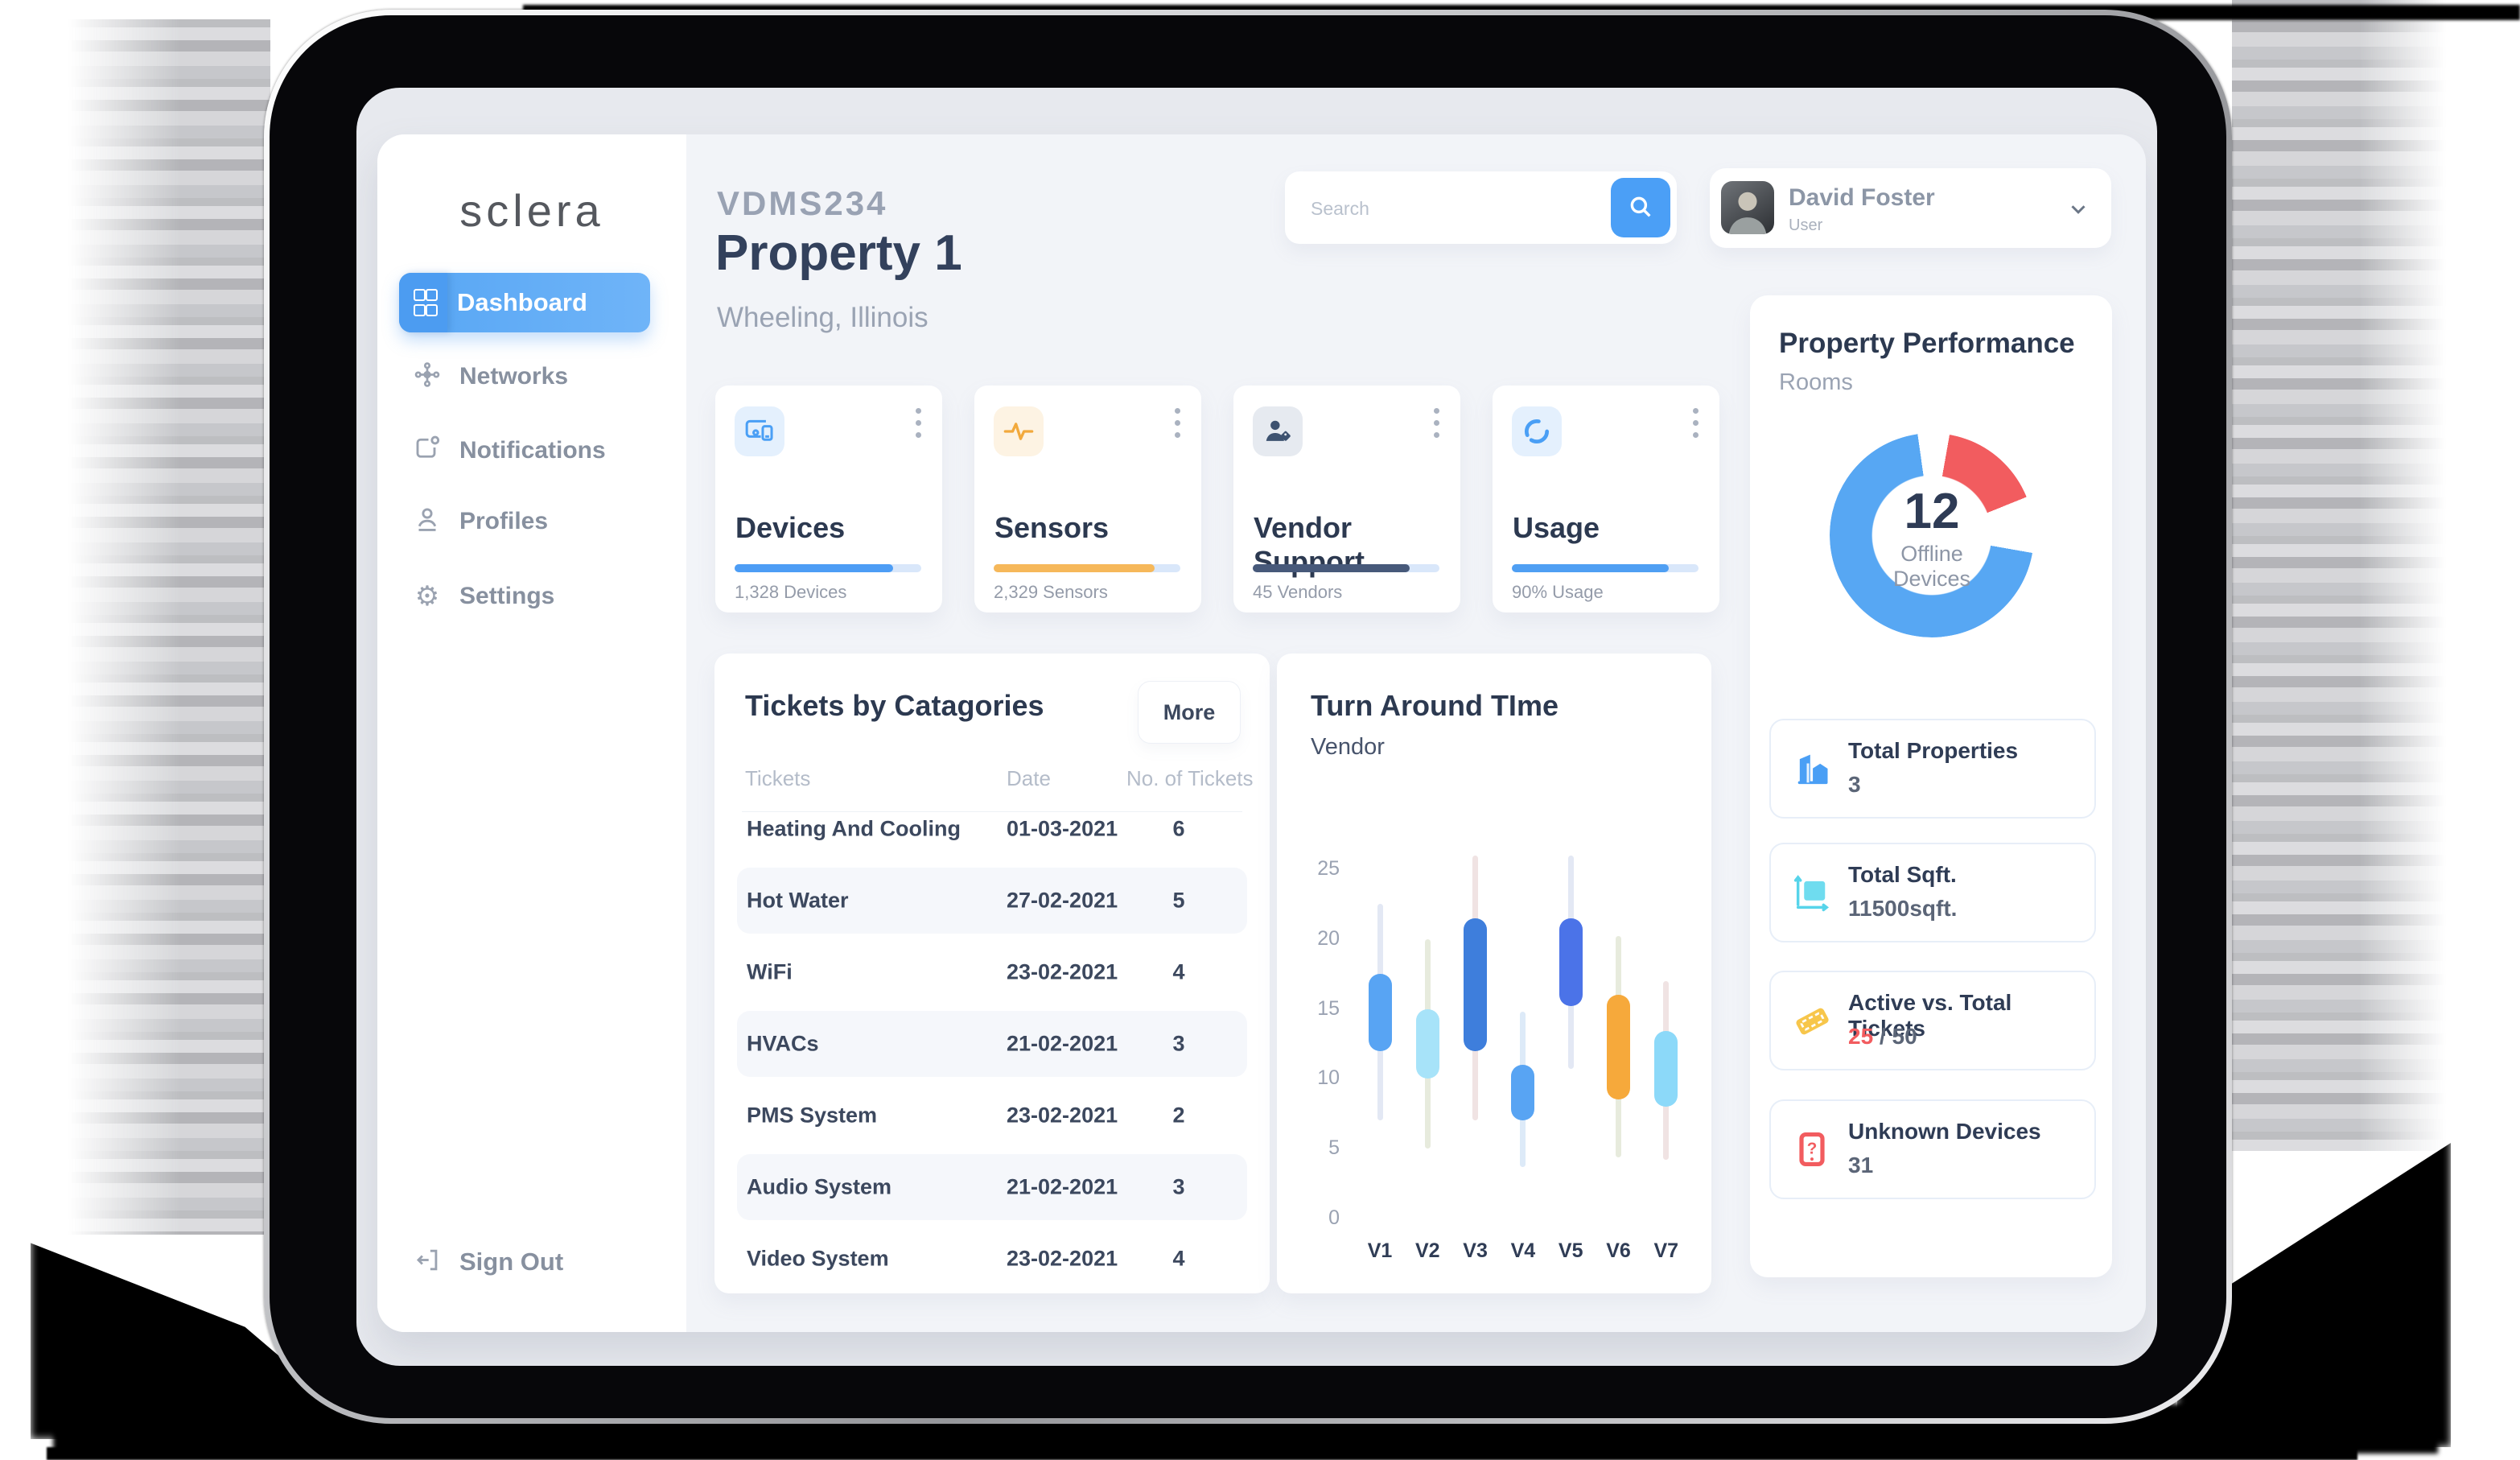  What do you see at coordinates (992, 1187) in the screenshot?
I see `table-row: Audio System 21-02-2021 3` at bounding box center [992, 1187].